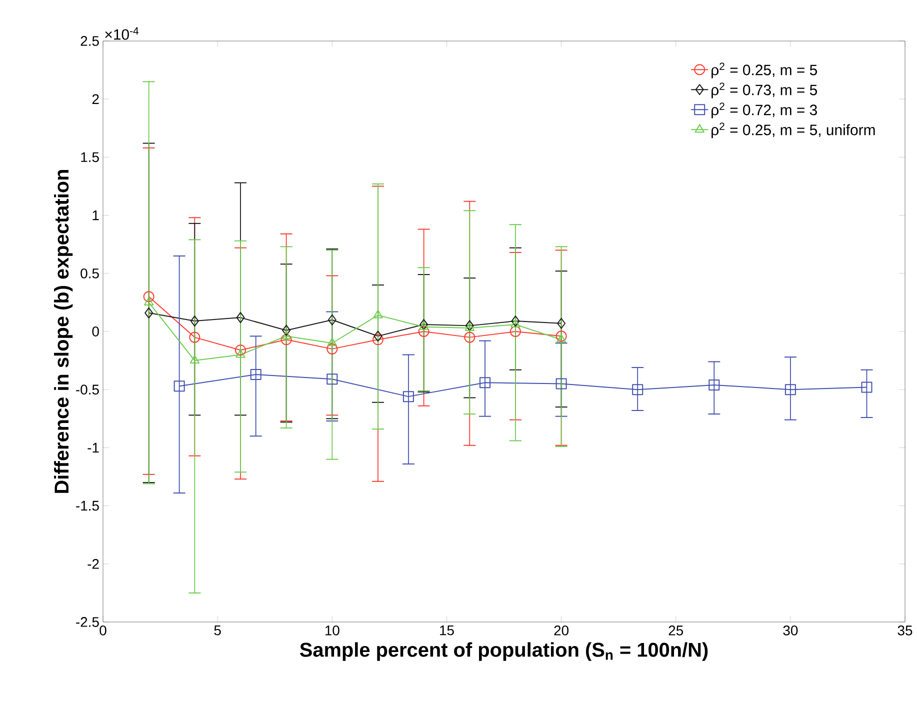 The image size is (917, 714). I want to click on legend-label: ρ$^{2}$ = 0.72, m = 3, so click(764, 110).